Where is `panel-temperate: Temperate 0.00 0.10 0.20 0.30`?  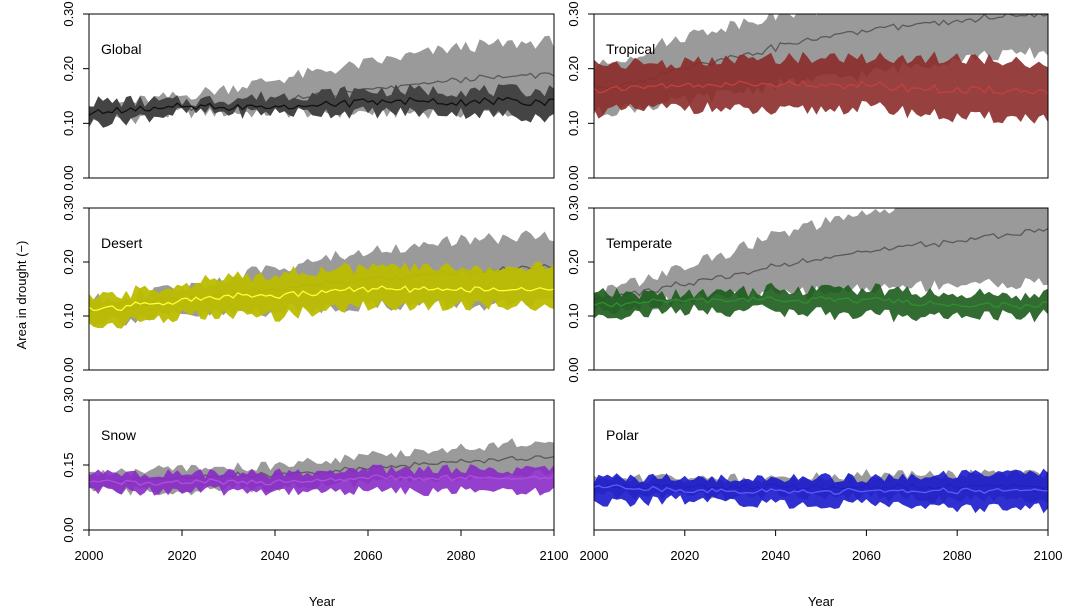
panel-temperate: Temperate 0.00 0.10 0.20 0.30 is located at coordinates (807, 289).